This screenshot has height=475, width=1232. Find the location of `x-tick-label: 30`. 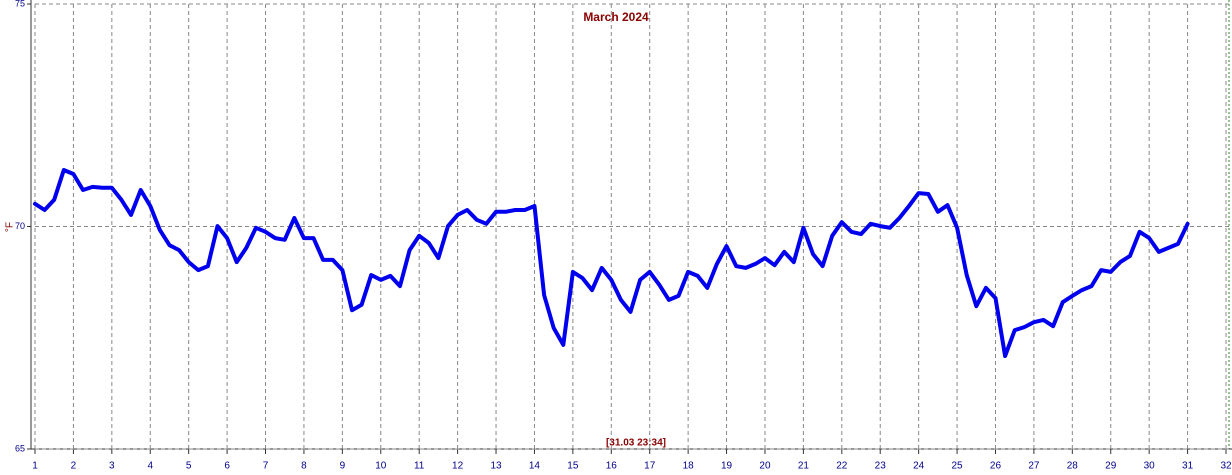

x-tick-label: 30 is located at coordinates (1150, 466).